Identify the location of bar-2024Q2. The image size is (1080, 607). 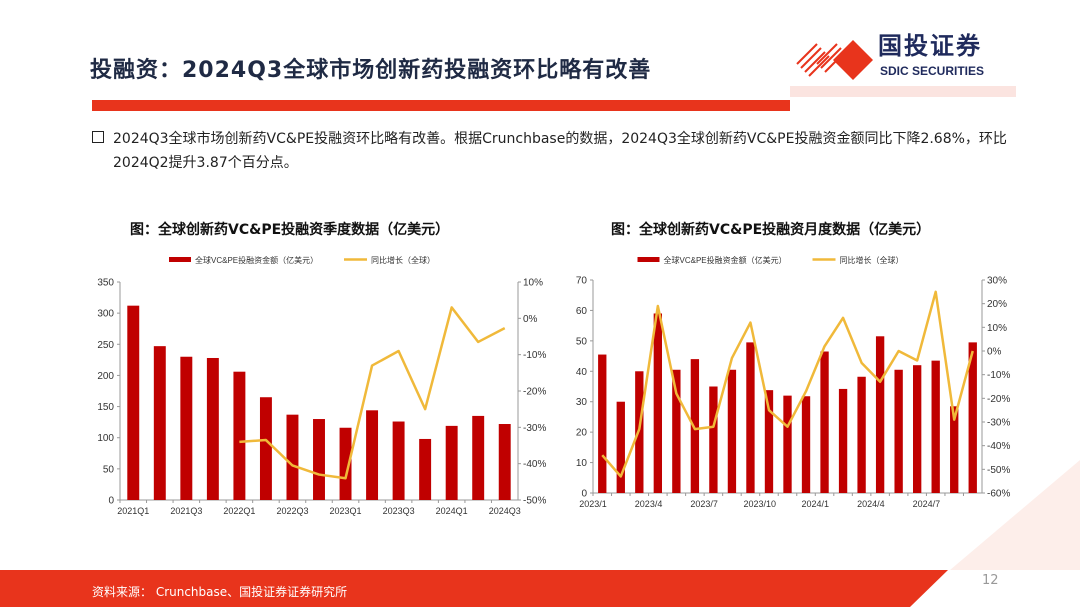
(478, 457).